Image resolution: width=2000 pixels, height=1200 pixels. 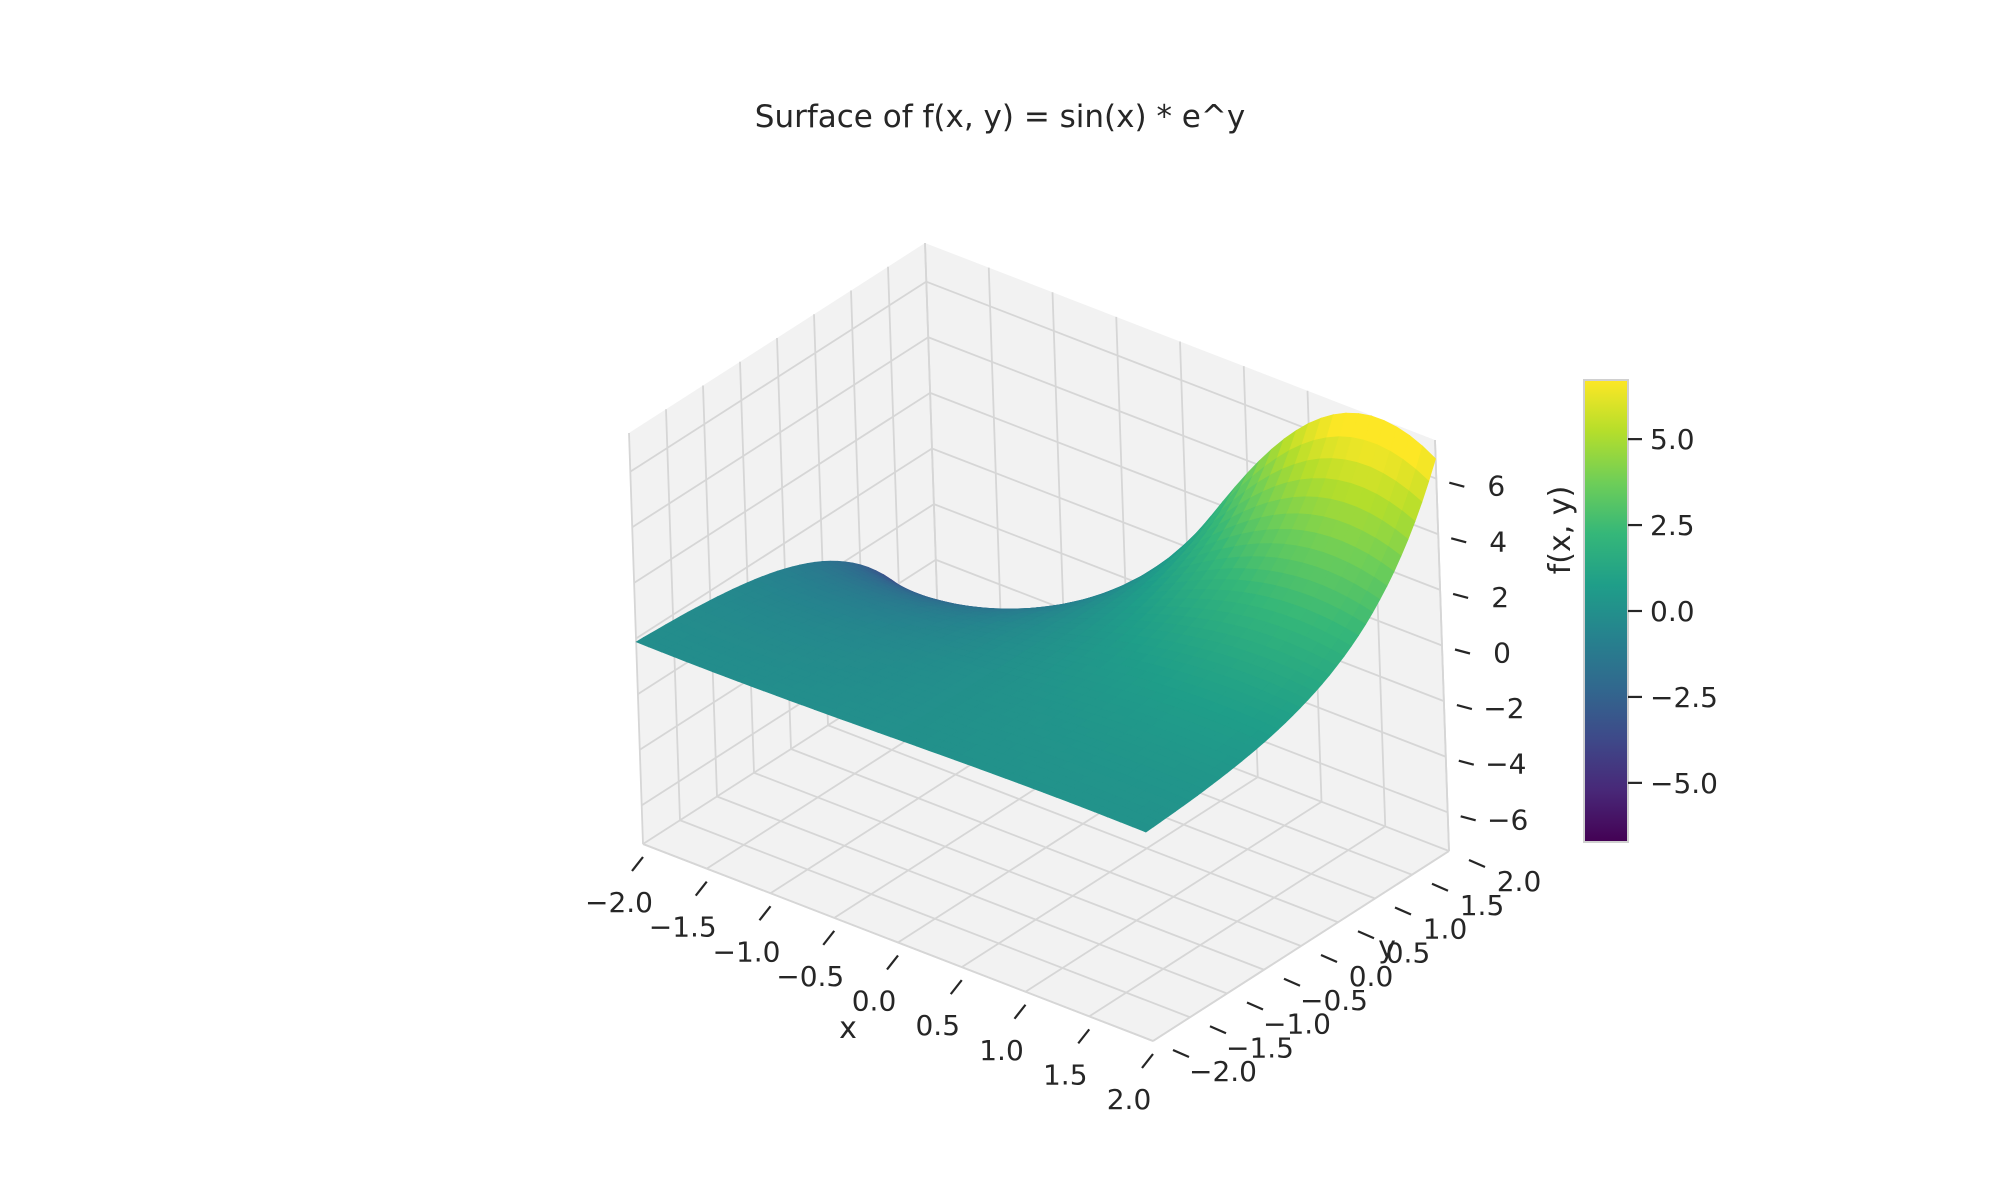 I want to click on colorbar-label: f(x, y), so click(x=1560, y=530).